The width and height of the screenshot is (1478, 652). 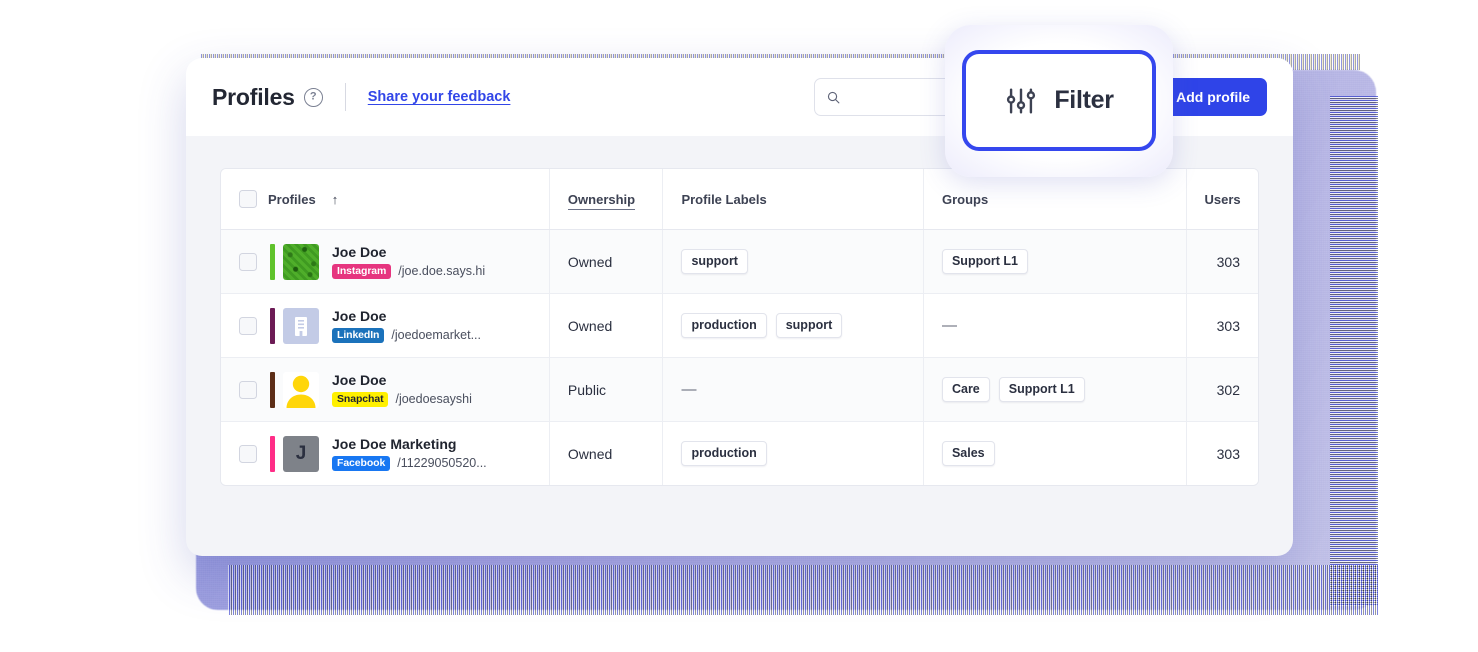 I want to click on cell-labels: —, so click(x=793, y=389).